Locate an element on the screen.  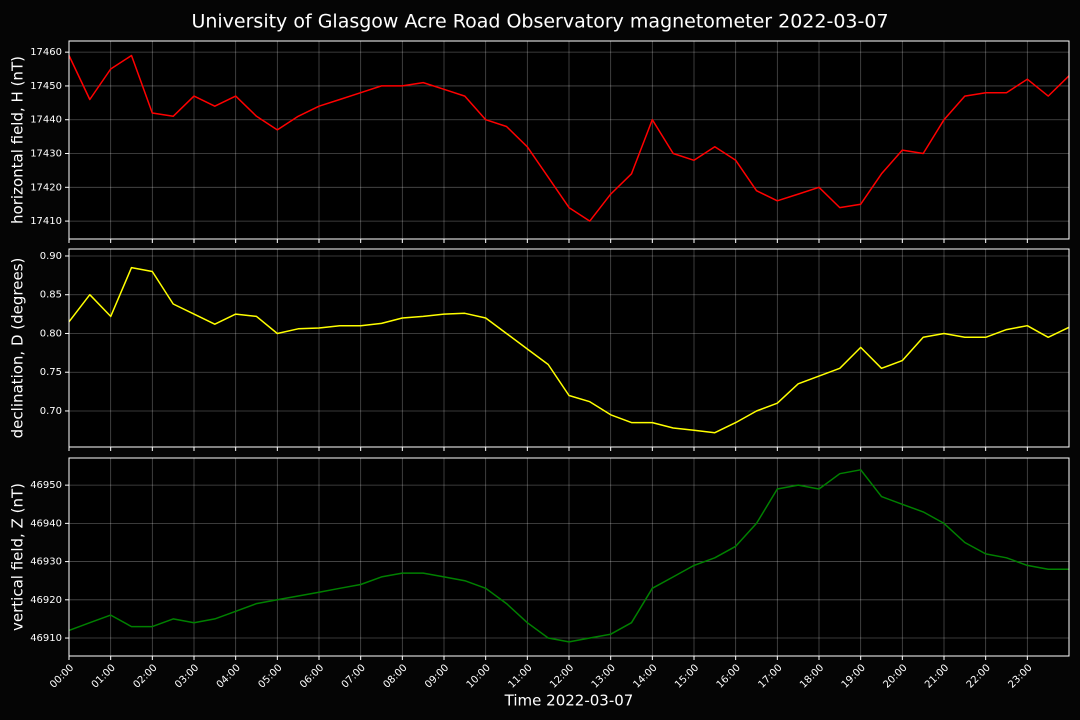
x-tick-label: 10:00 is located at coordinates (479, 676).